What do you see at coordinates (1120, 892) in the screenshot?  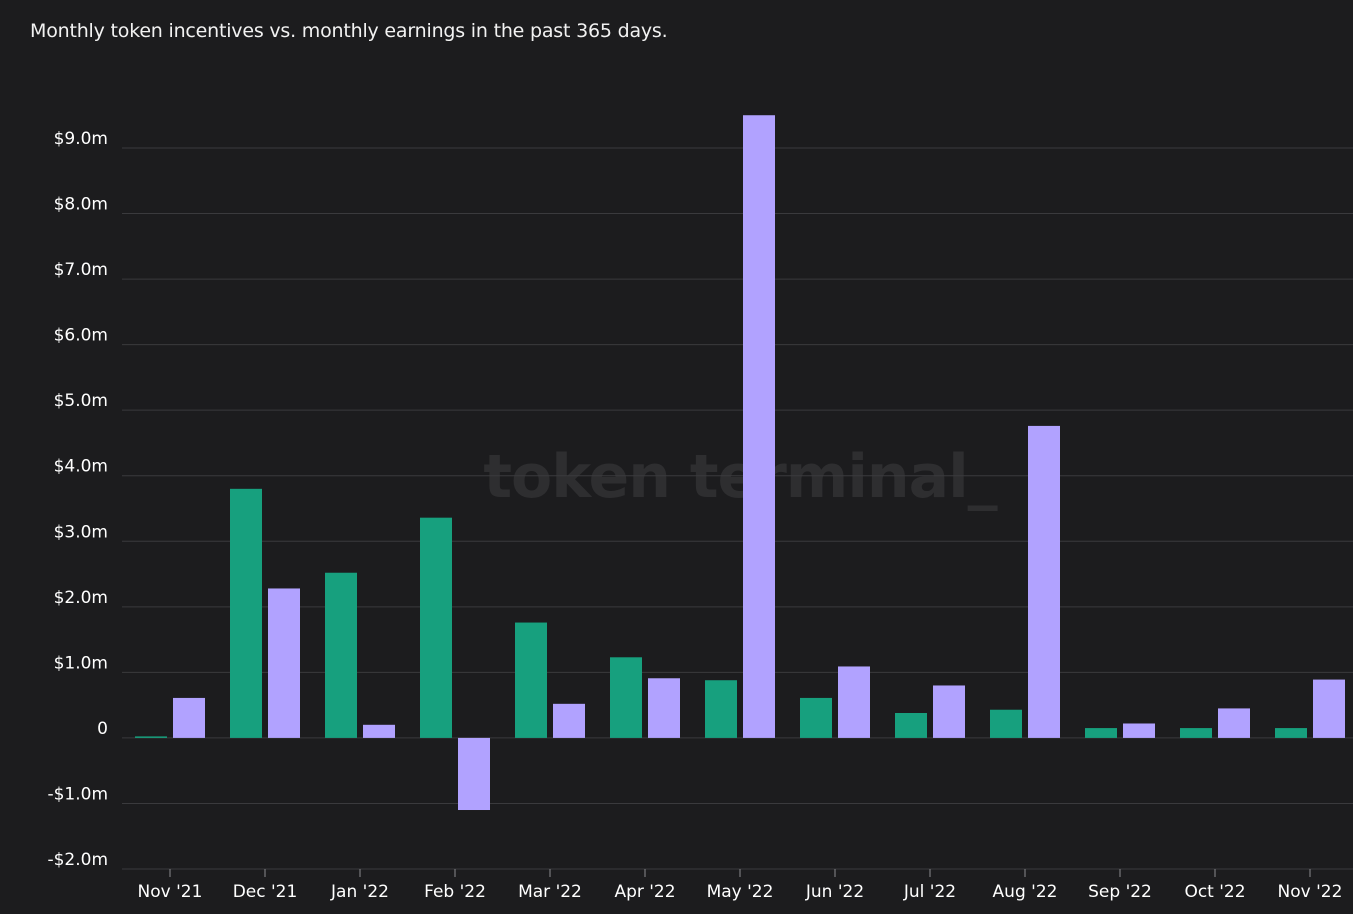 I see `x-tick-label: Sep '22` at bounding box center [1120, 892].